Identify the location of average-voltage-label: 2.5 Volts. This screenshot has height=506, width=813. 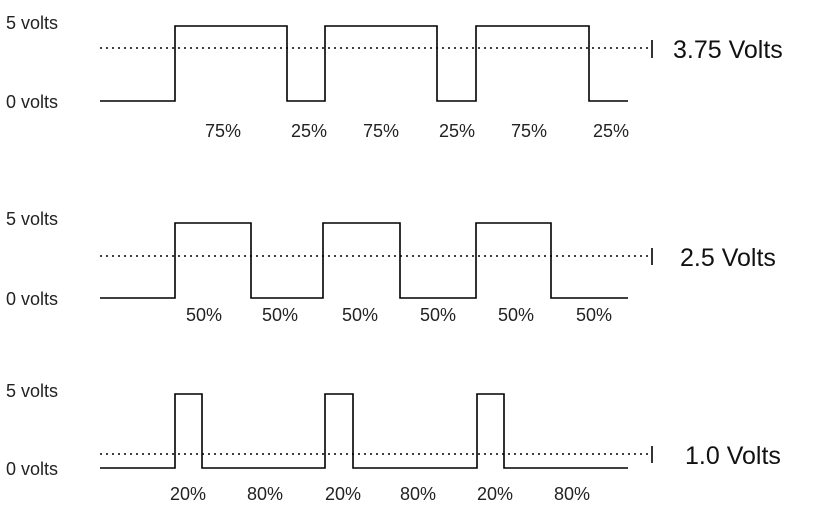
(728, 258).